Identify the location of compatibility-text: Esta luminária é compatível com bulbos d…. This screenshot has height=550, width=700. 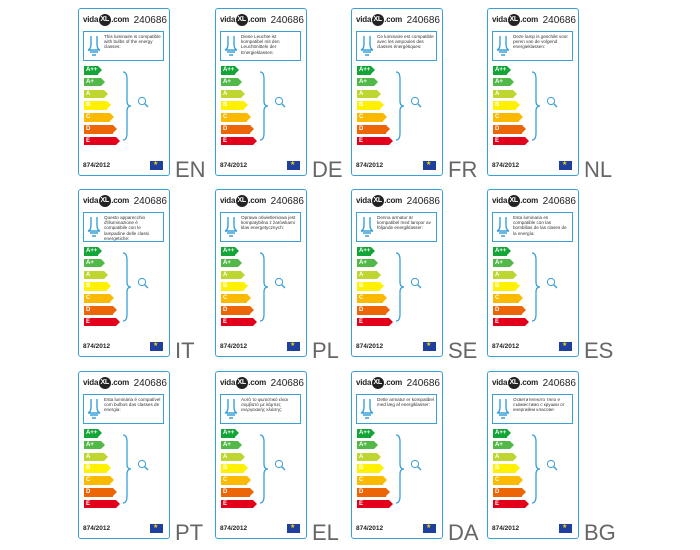
(132, 405).